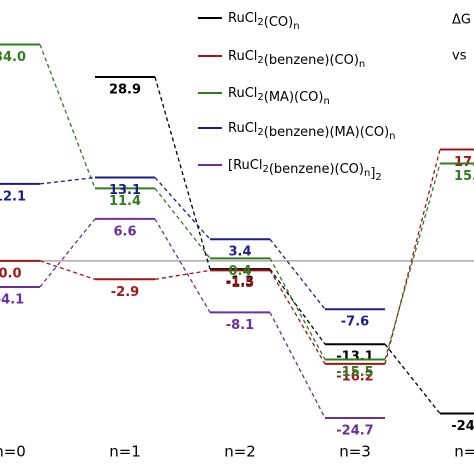  I want to click on legend-label: RuCl2(MA)(CO)n, so click(279, 97).